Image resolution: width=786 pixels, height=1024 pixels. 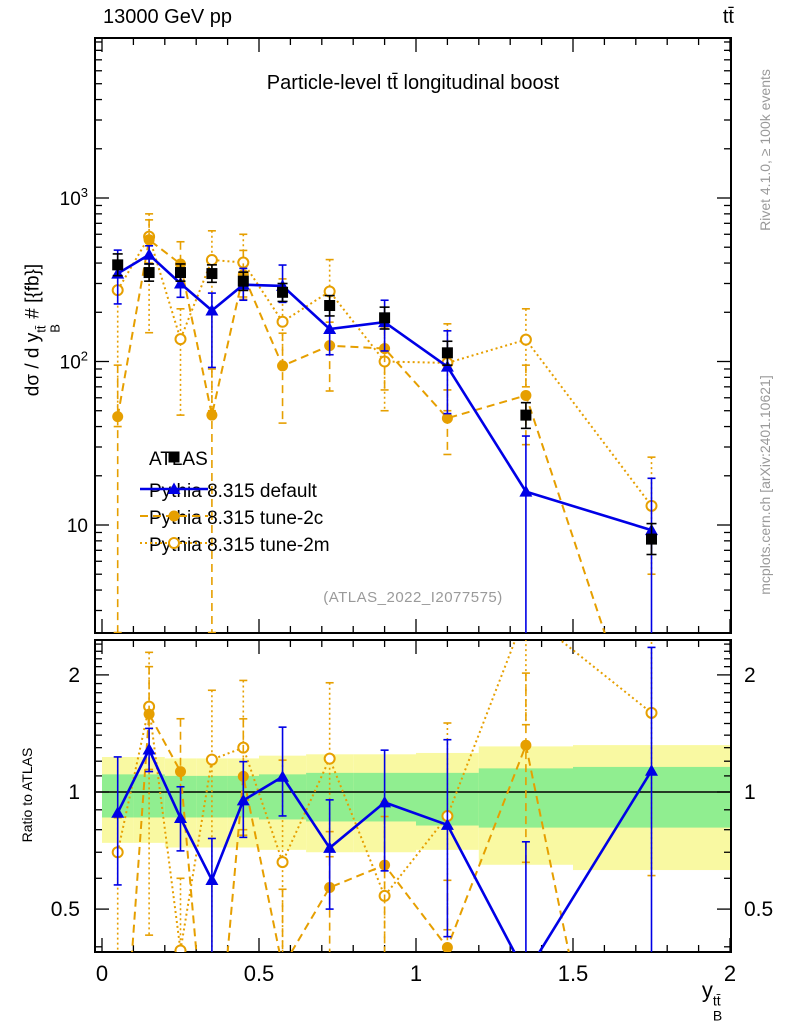 What do you see at coordinates (236, 518) in the screenshot?
I see `legend-label-pythia-tune2c: Pythia 8.315 tune-2c` at bounding box center [236, 518].